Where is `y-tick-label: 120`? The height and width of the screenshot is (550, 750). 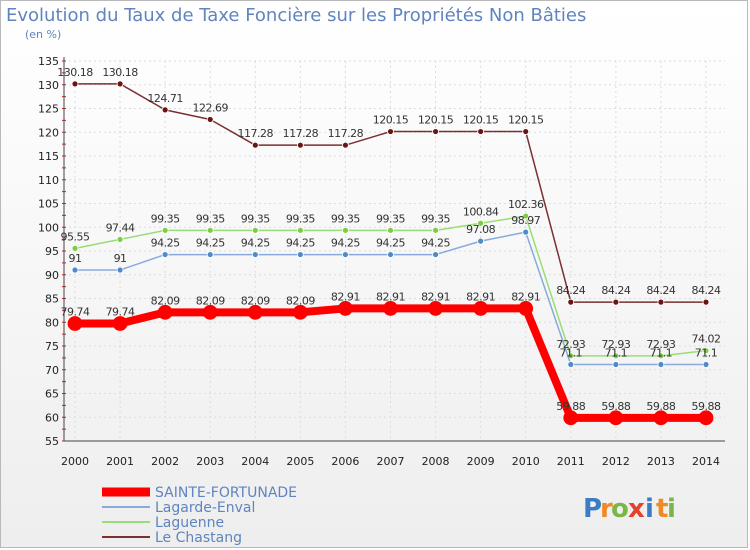
y-tick-label: 120 is located at coordinates (48, 132).